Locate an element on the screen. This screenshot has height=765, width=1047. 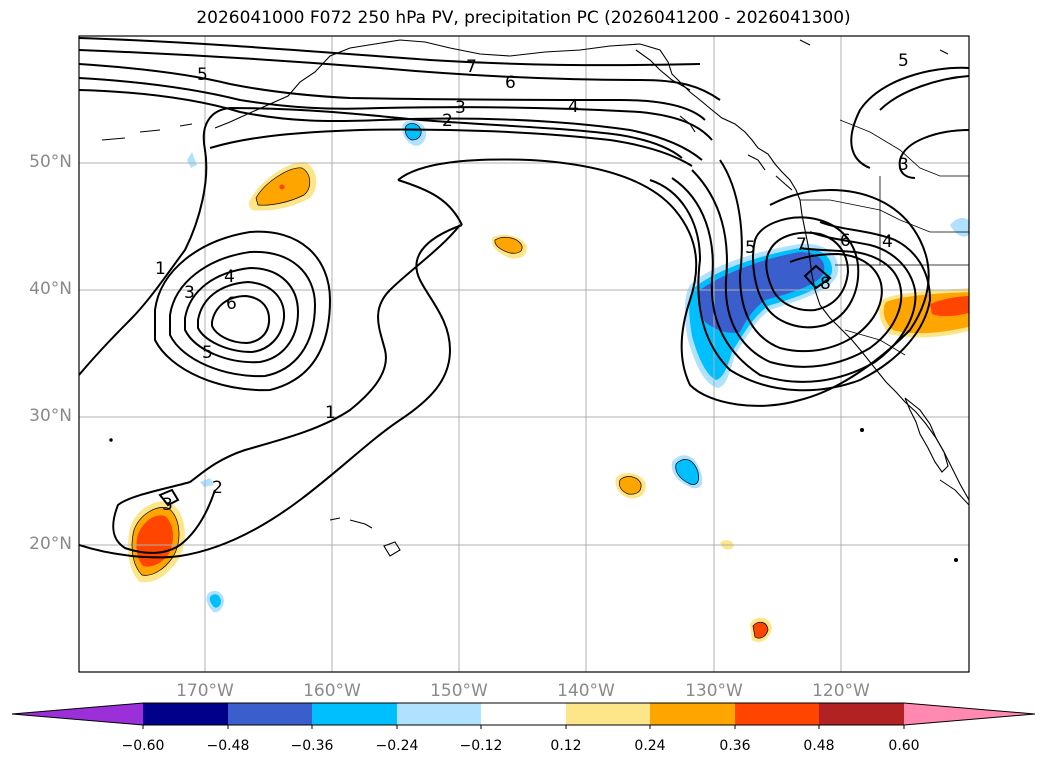
colorbar-extend-low is located at coordinates (77, 714).